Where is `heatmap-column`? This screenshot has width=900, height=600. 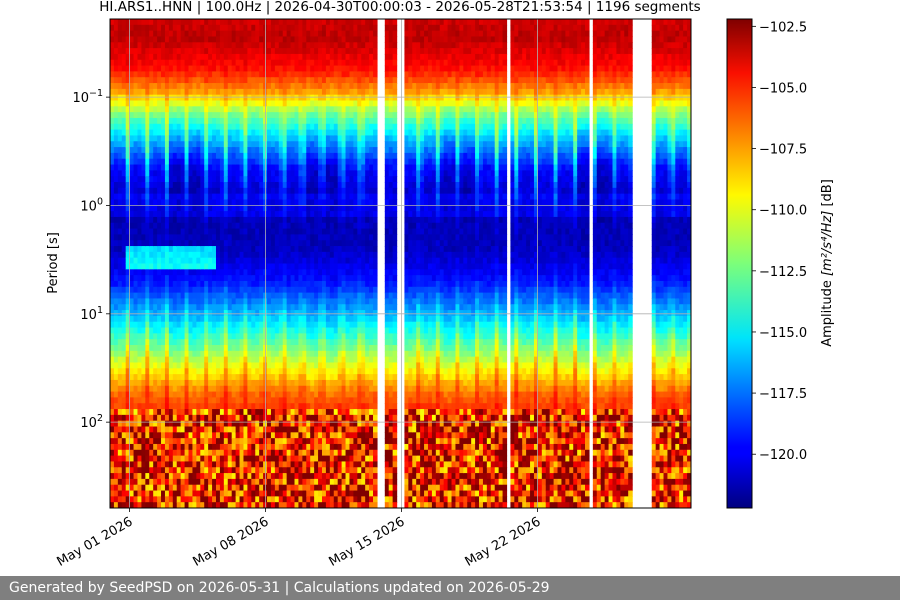 heatmap-column is located at coordinates (206, 263).